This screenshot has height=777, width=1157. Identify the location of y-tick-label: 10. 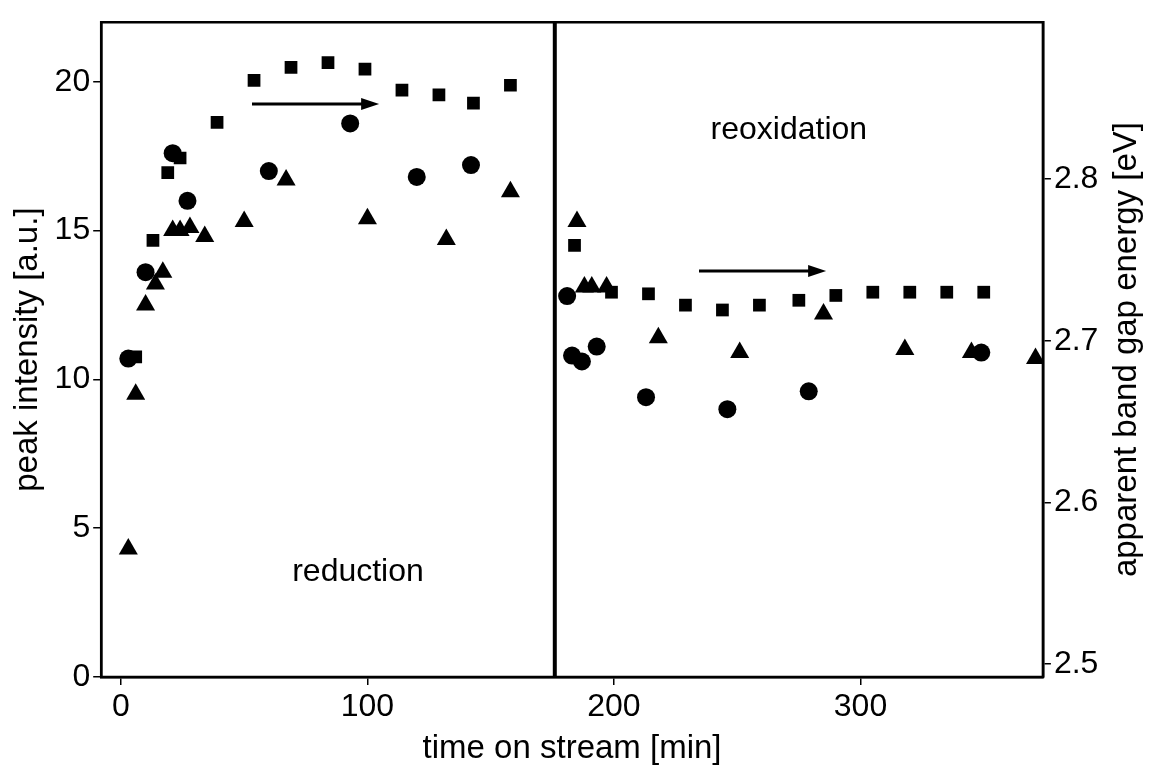
(72, 377).